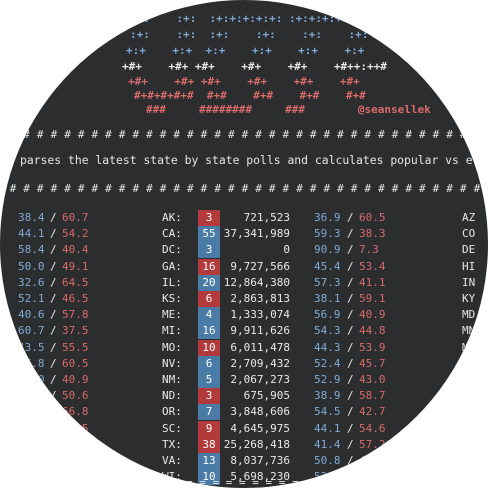 Image resolution: width=488 pixels, height=488 pixels. I want to click on rep-percent: 42.7, so click(372, 412).